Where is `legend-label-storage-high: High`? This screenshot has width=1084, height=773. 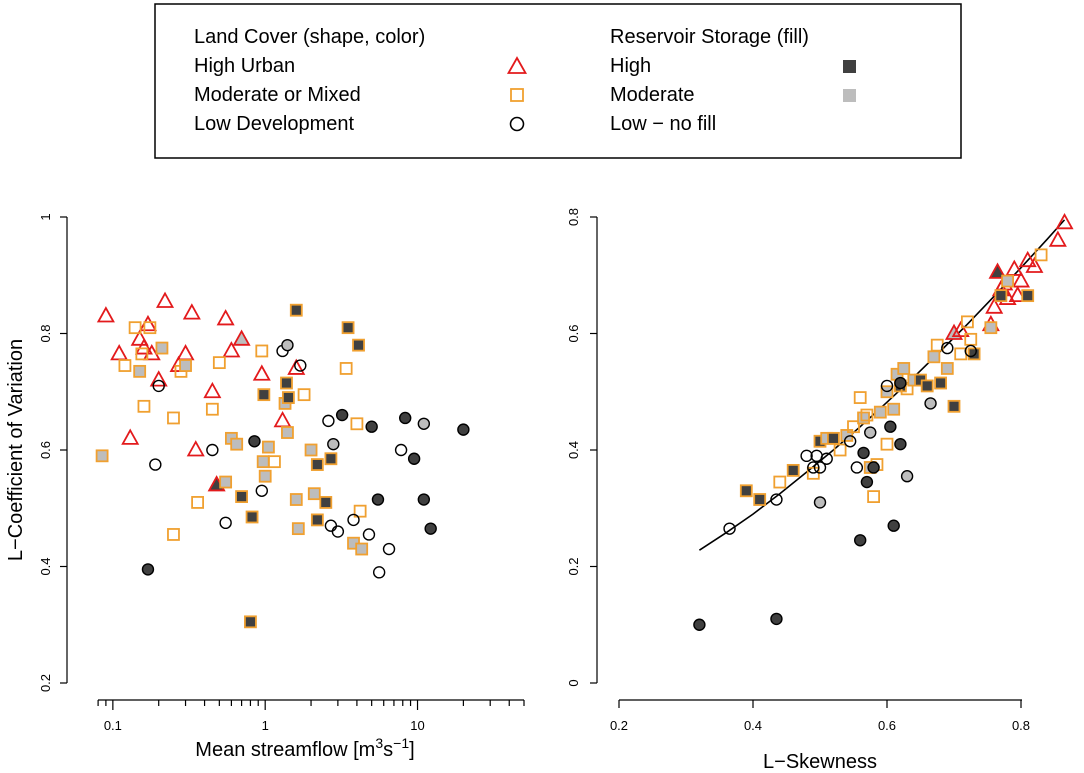
legend-label-storage-high: High is located at coordinates (630, 66).